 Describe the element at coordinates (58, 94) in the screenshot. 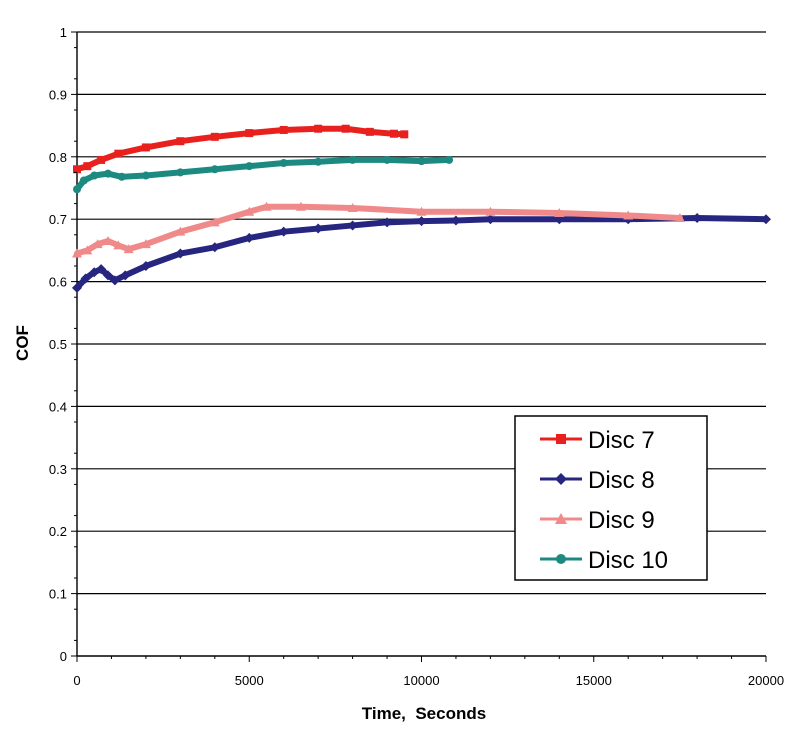

I see `y-tick-label: 0.9` at that location.